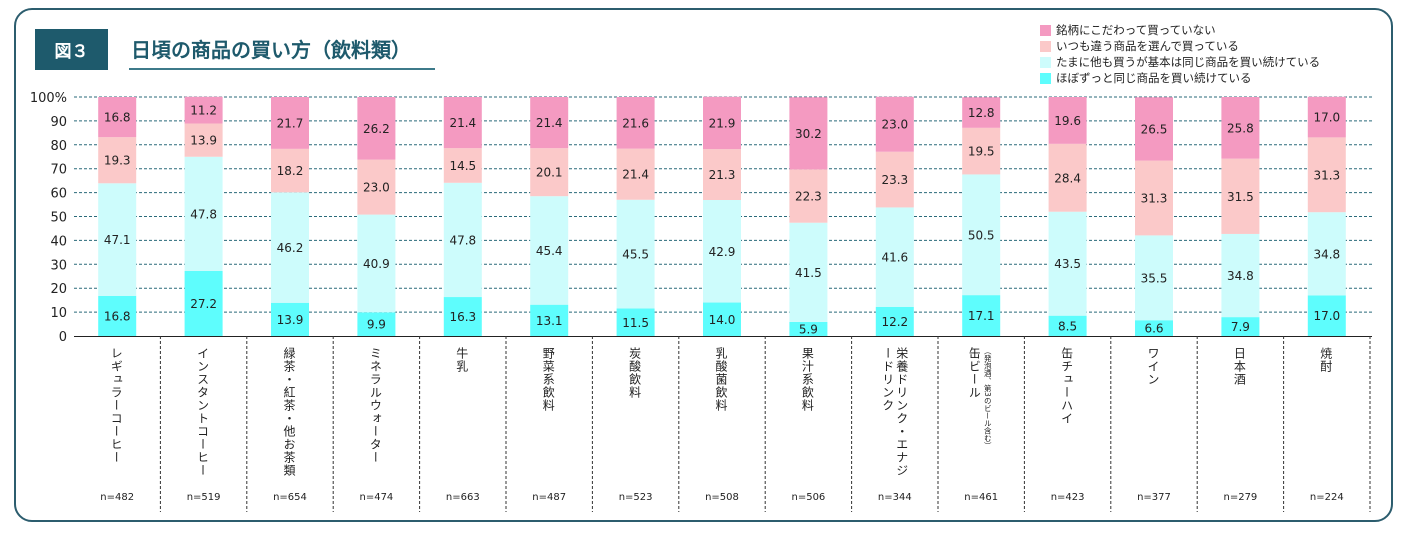 This screenshot has width=1409, height=534. I want to click on y-tick-label: 90, so click(58, 122).